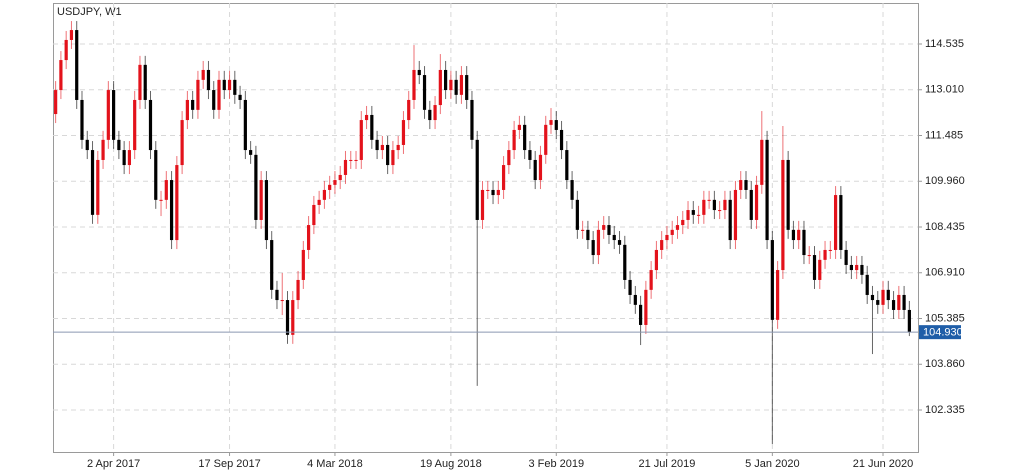  Describe the element at coordinates (945, 410) in the screenshot. I see `y-tick-label: 102.335` at that location.